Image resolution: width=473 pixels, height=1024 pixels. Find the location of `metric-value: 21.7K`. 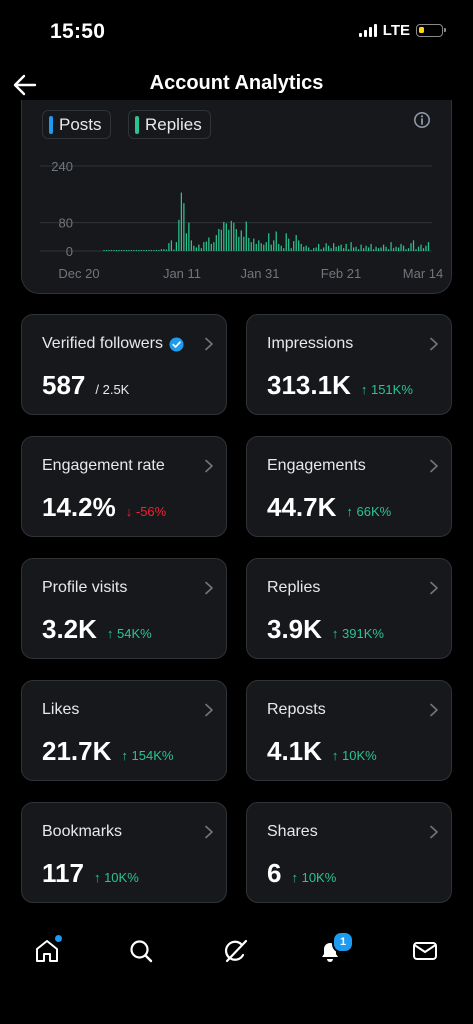

metric-value: 21.7K is located at coordinates (77, 751).